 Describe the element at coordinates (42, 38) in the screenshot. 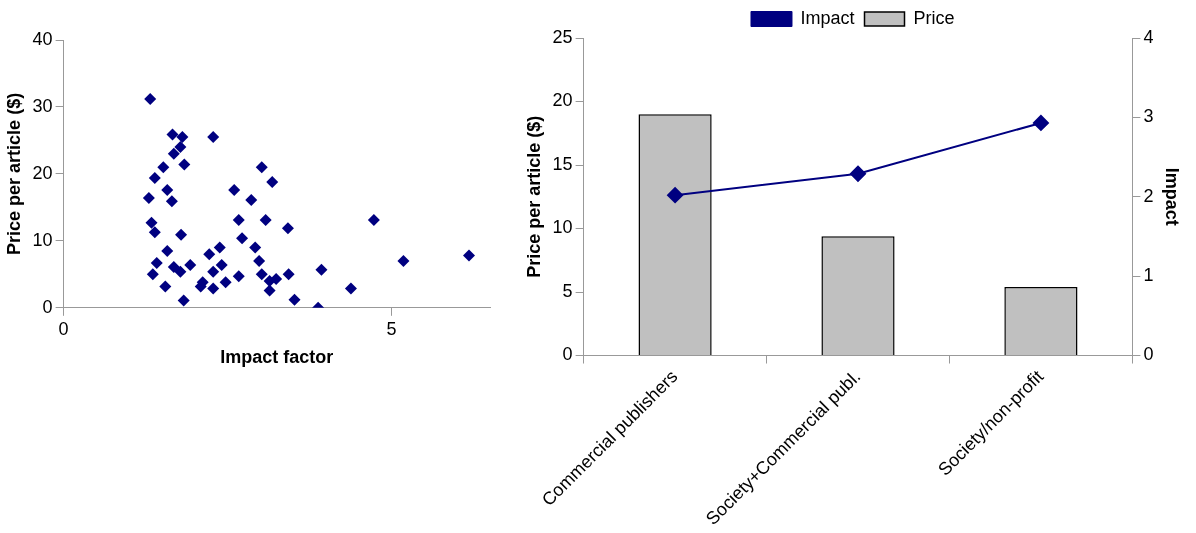

I see `y-tick-label: 40` at that location.